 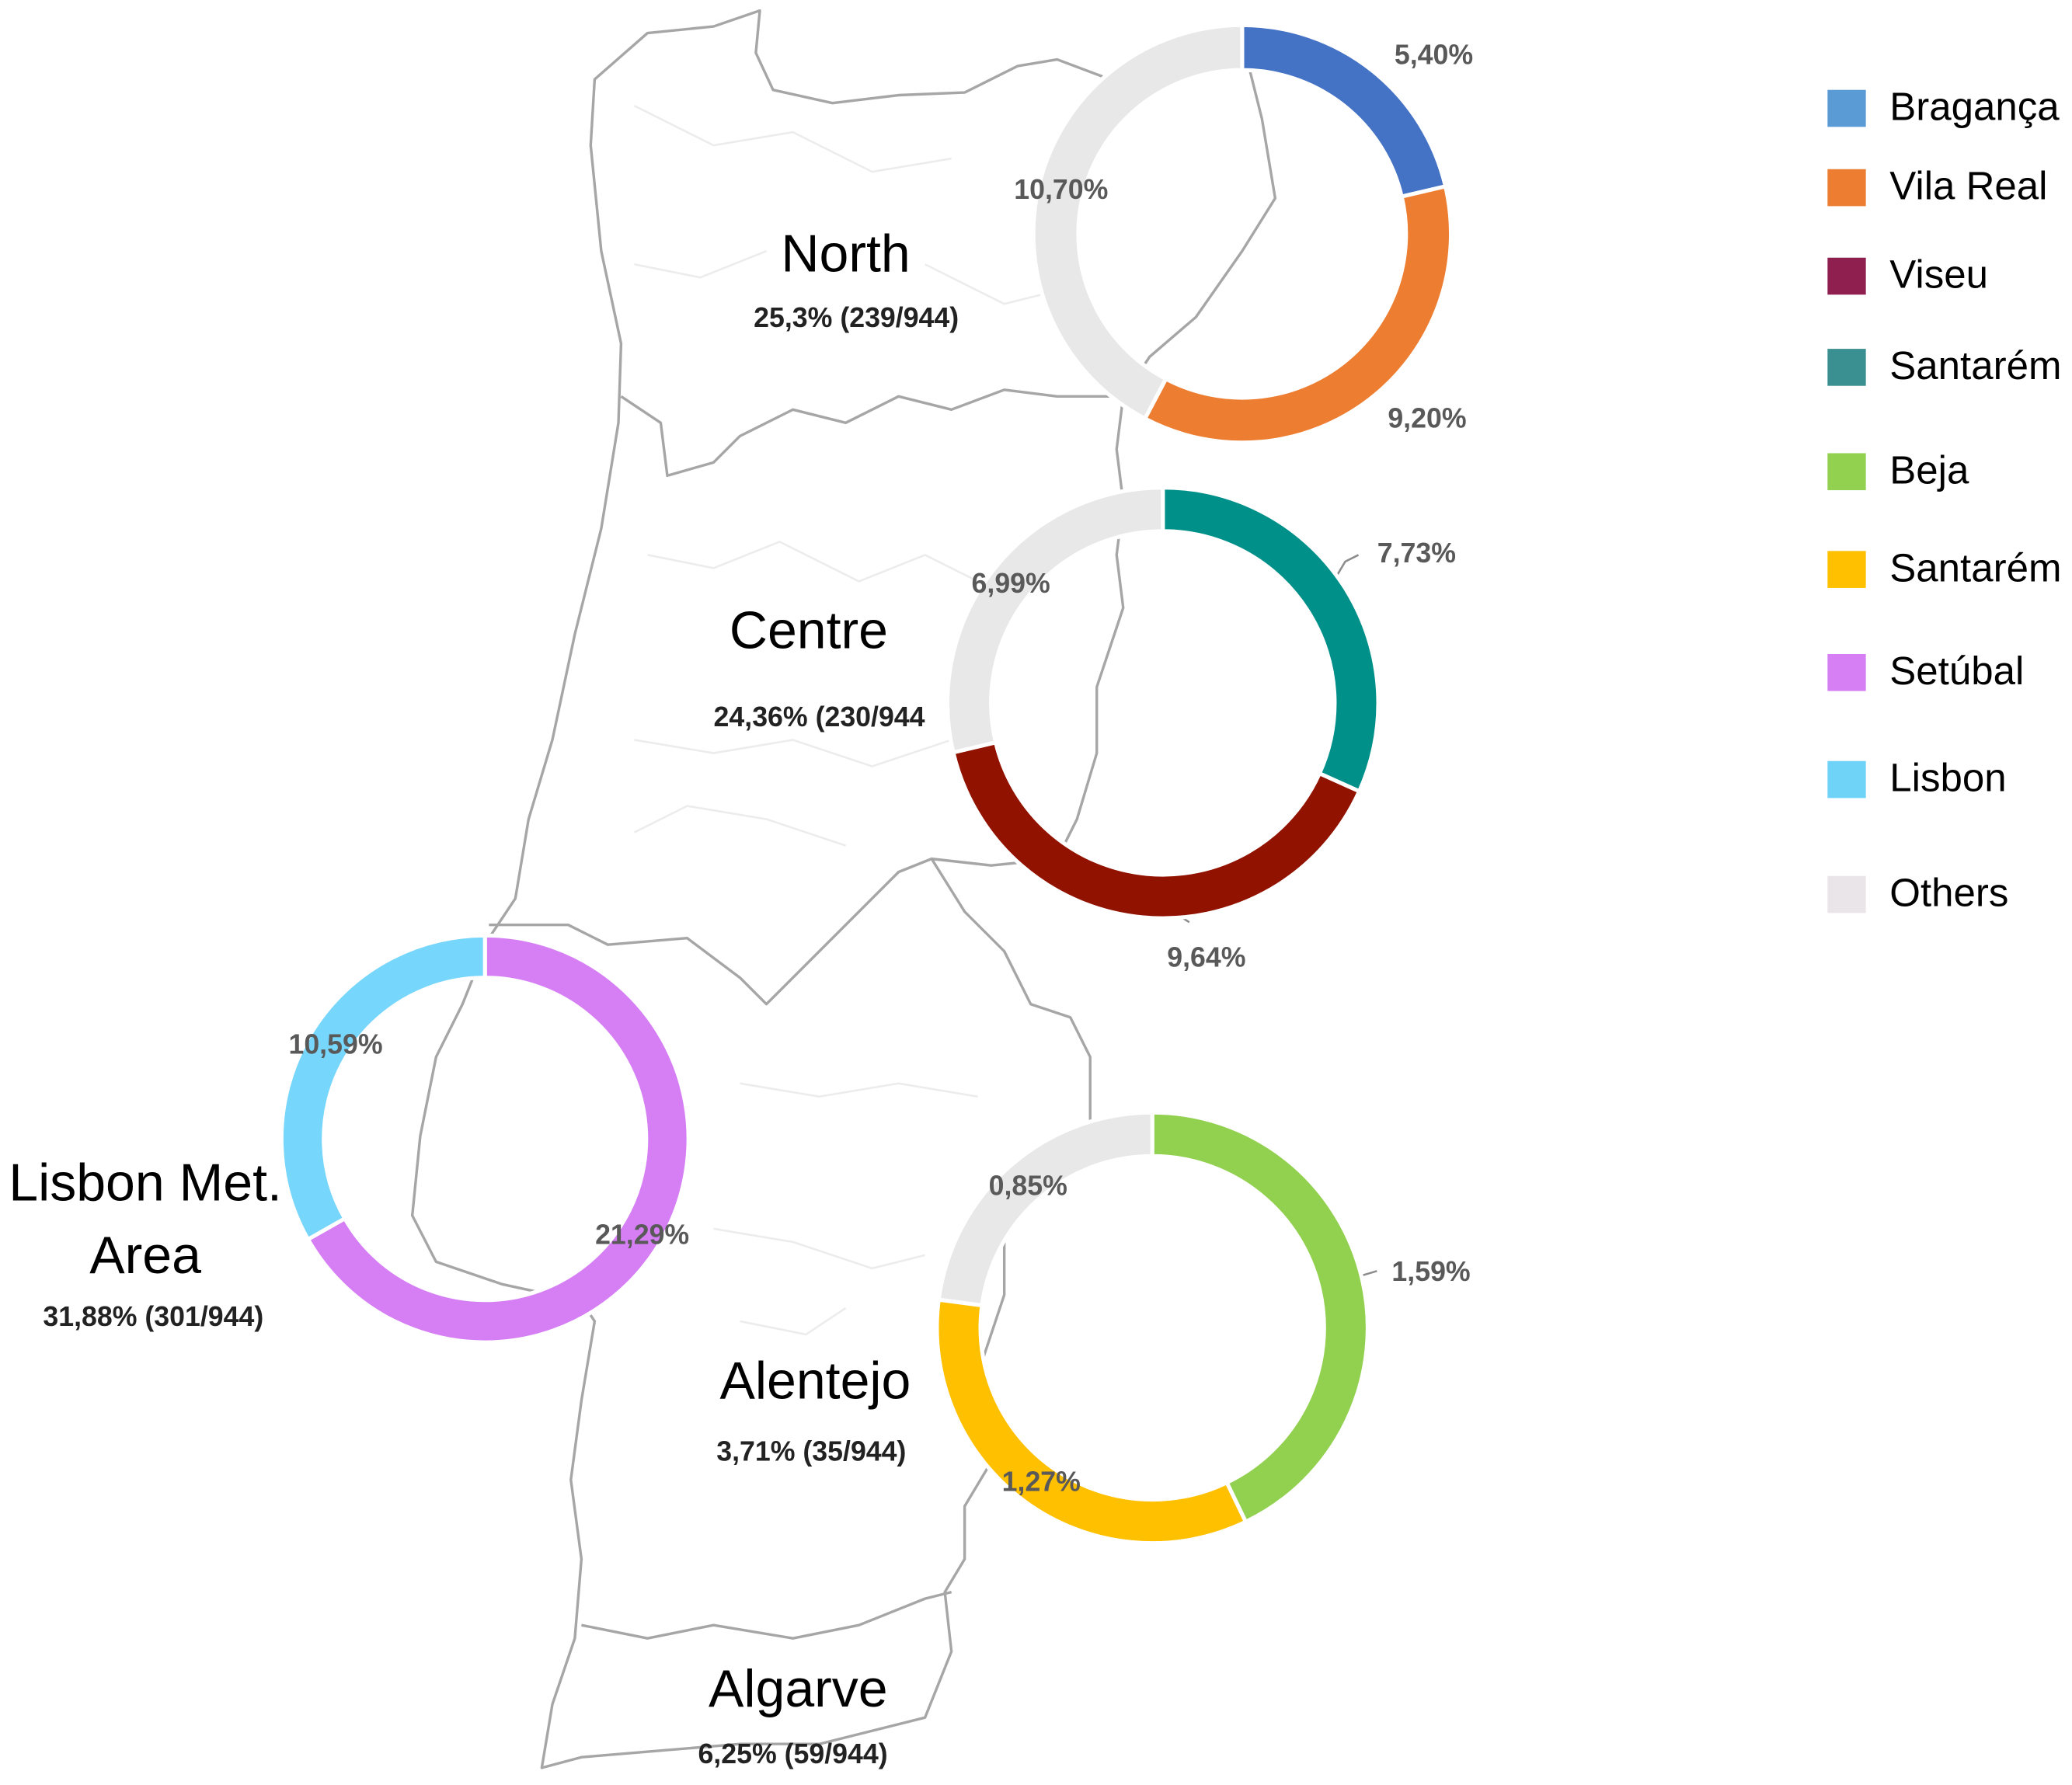 I want to click on region-stat: 31,88% (301/944), so click(x=153, y=1317).